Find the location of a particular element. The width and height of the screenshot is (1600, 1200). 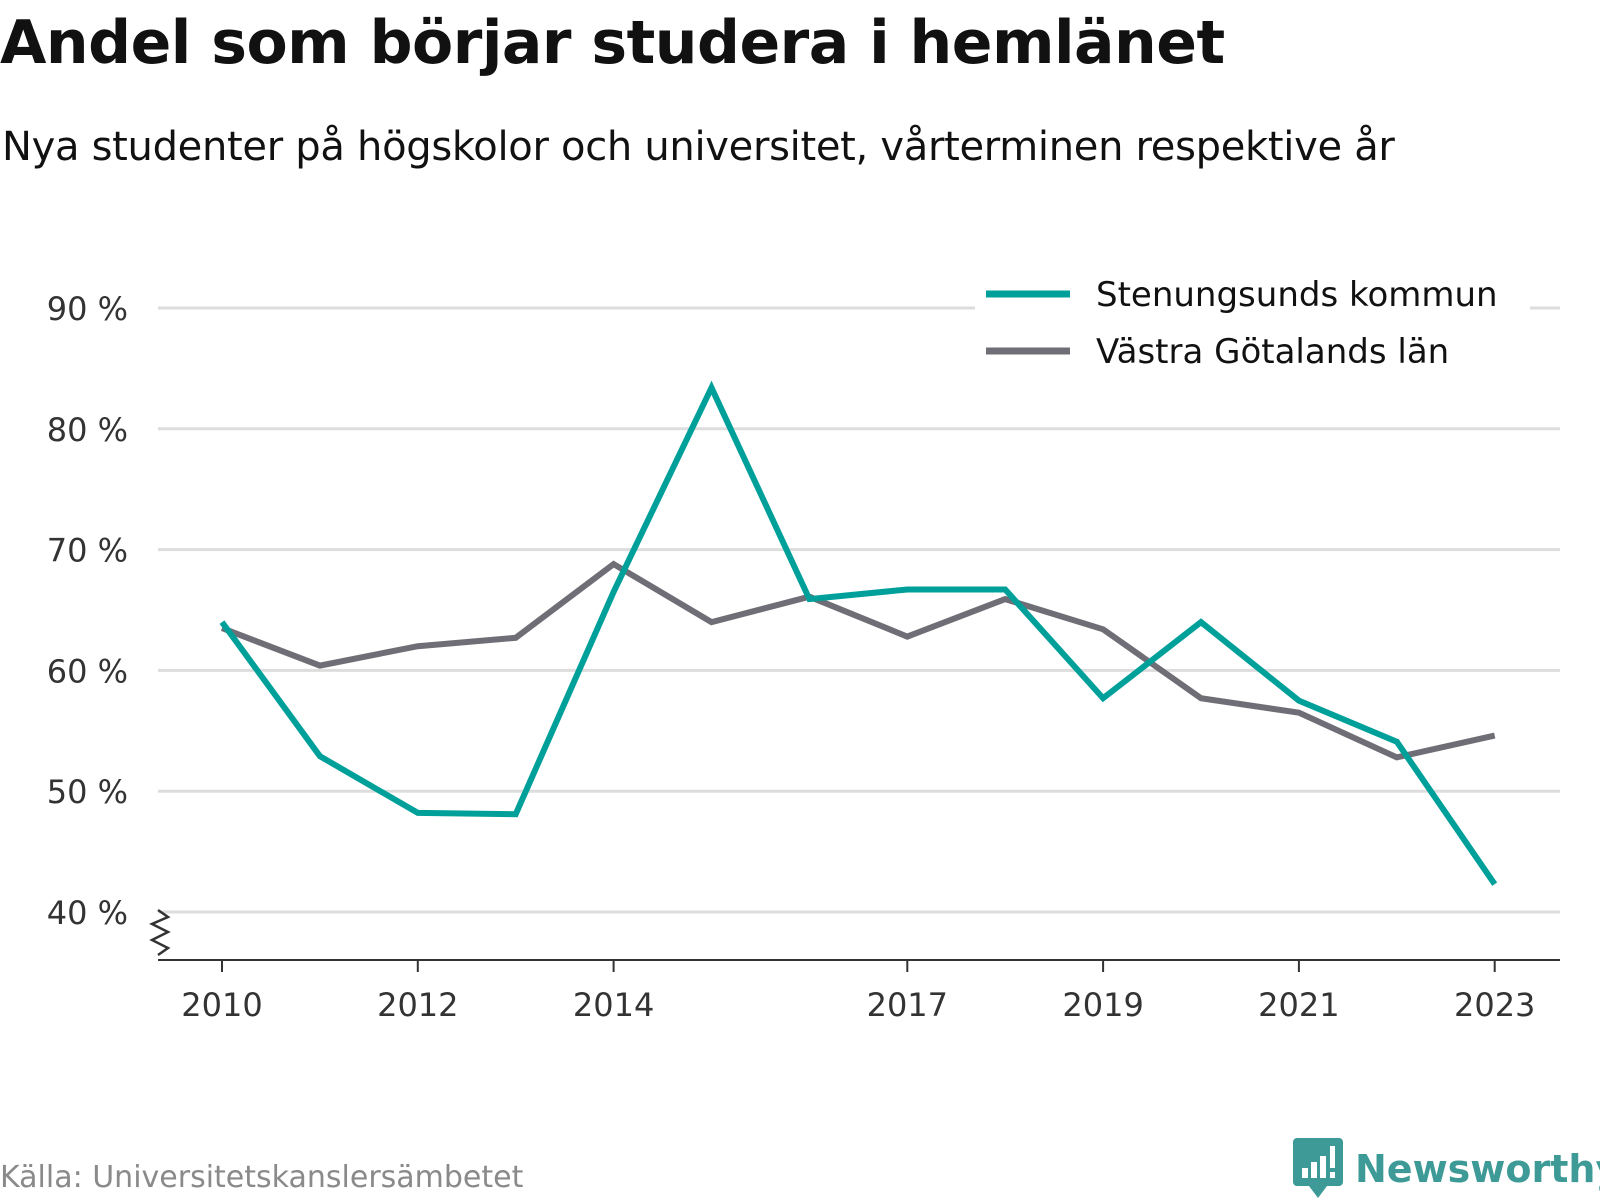

x-tick-label: 2017 is located at coordinates (907, 1005).